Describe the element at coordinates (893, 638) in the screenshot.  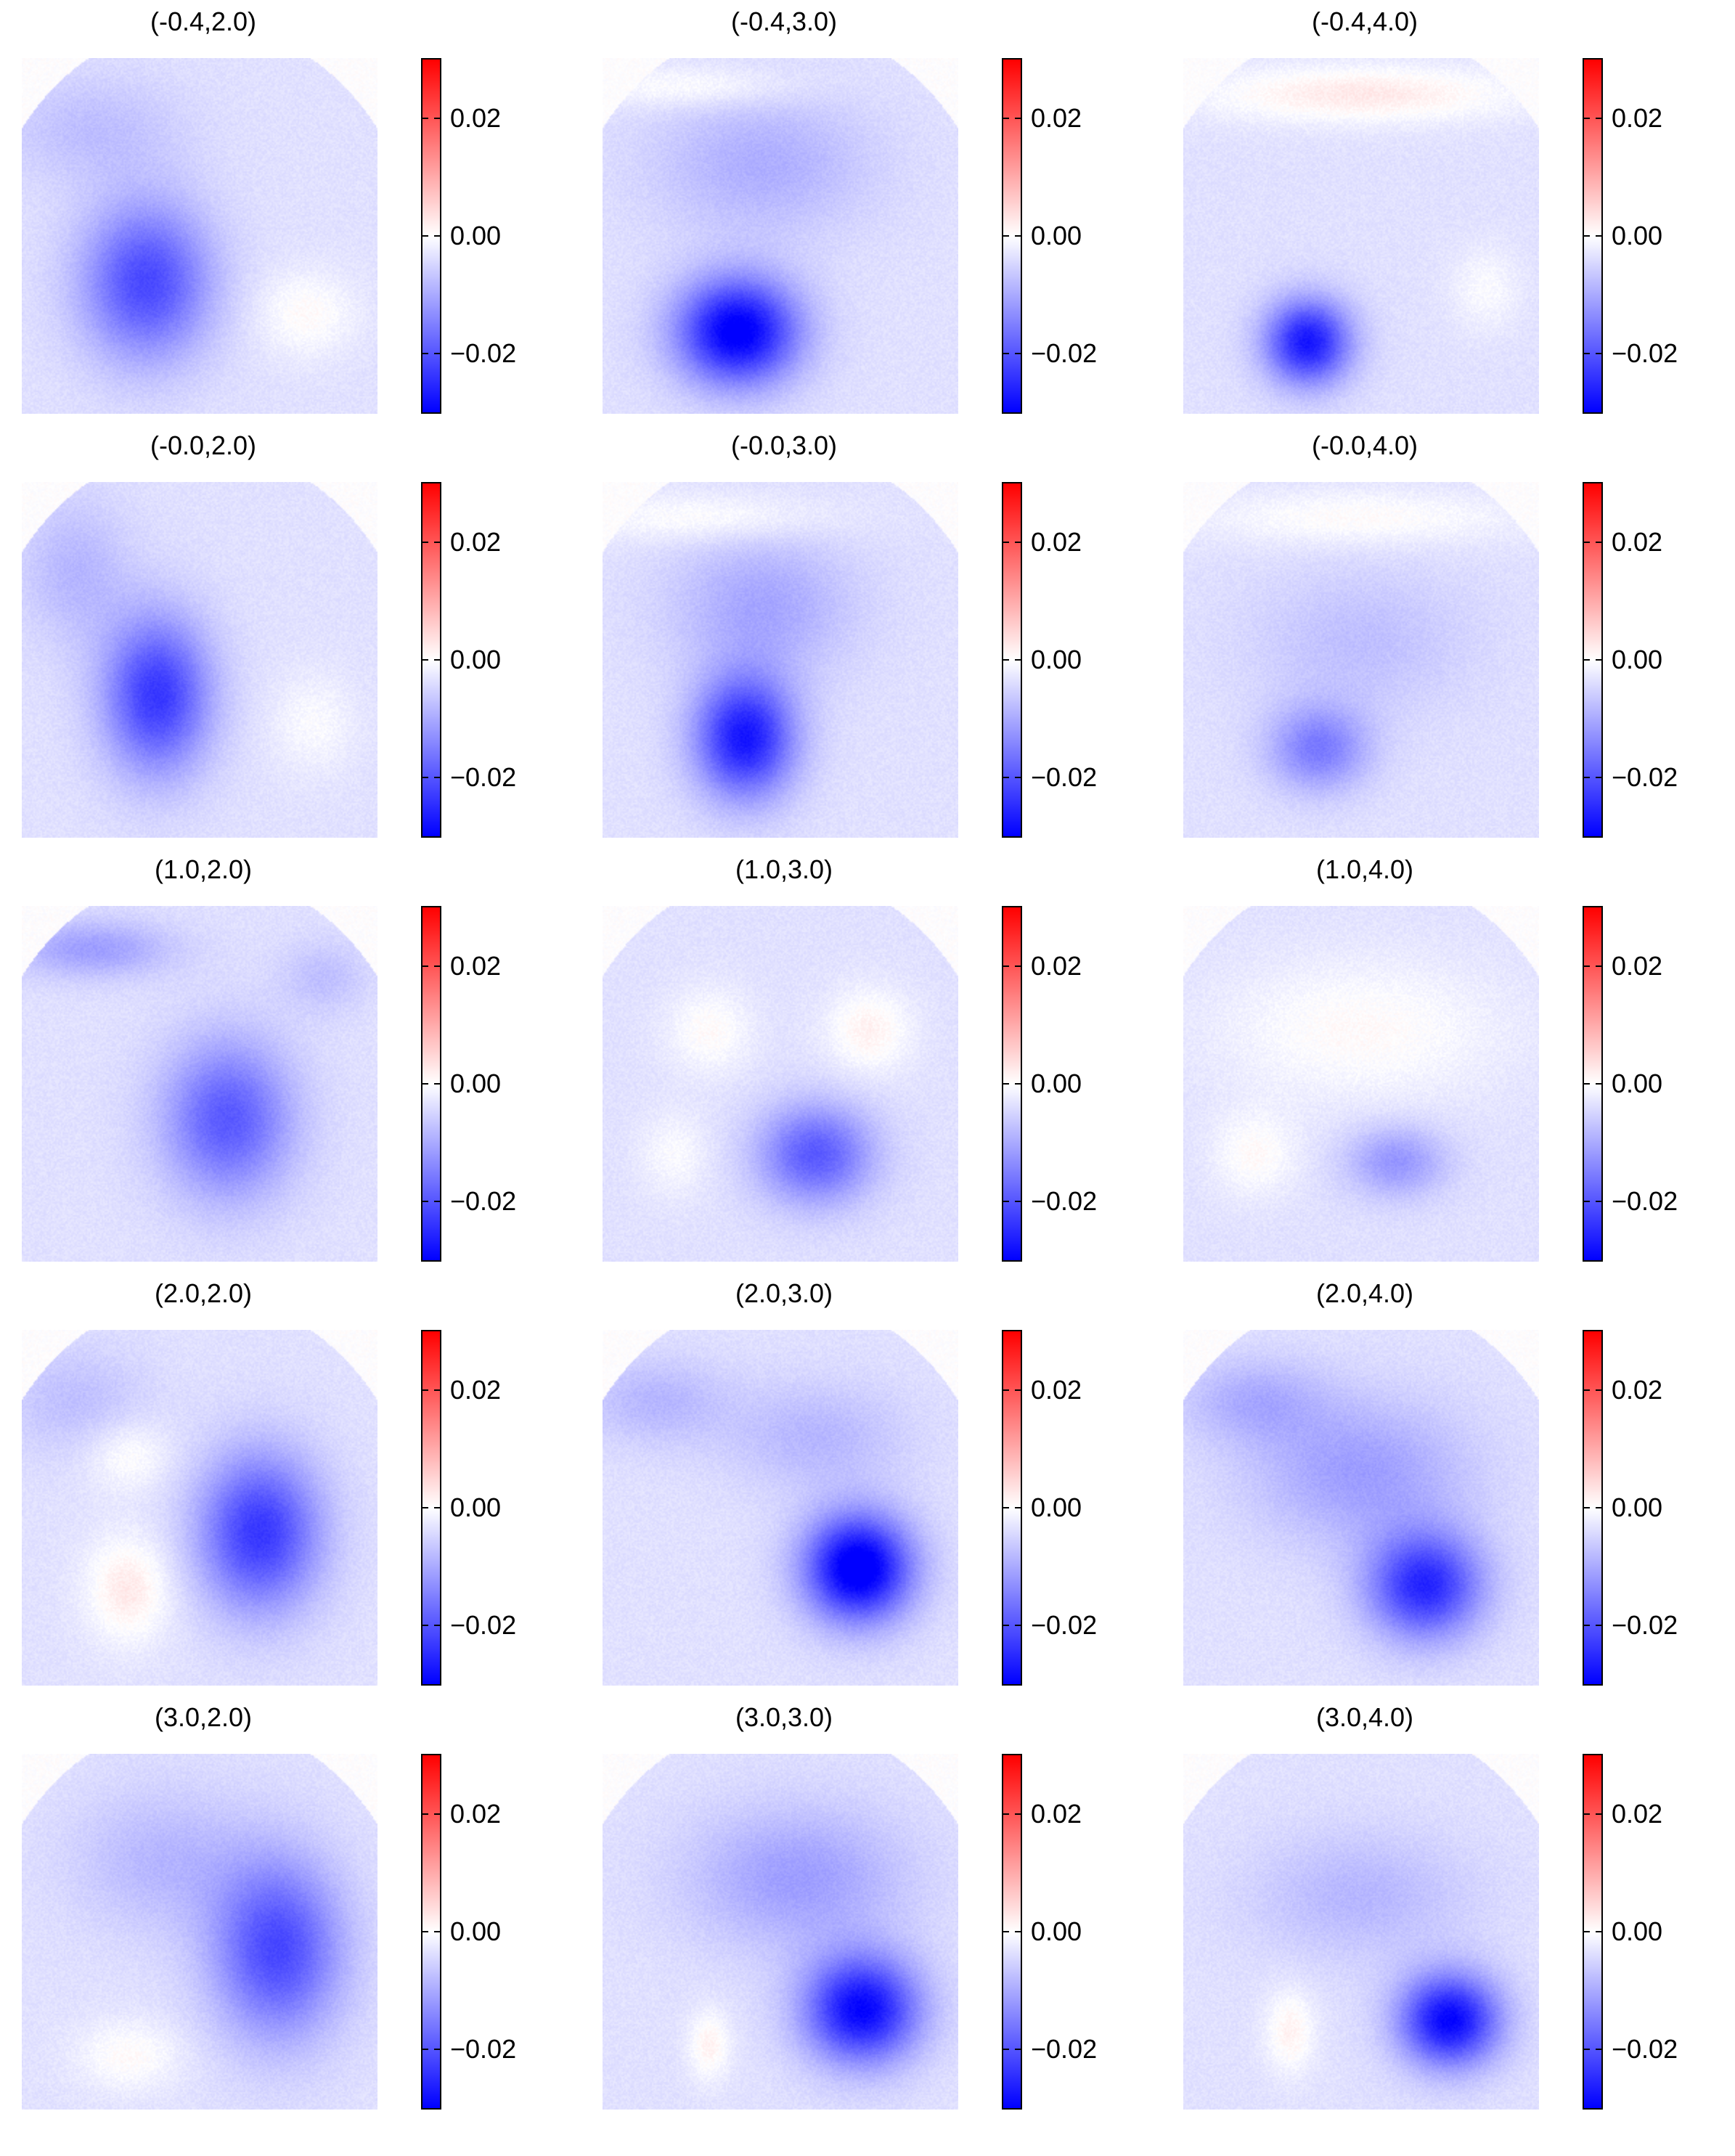
I see `heatmap-panel: (-0.0,3.0) 0.02 0.00 −0.02` at that location.